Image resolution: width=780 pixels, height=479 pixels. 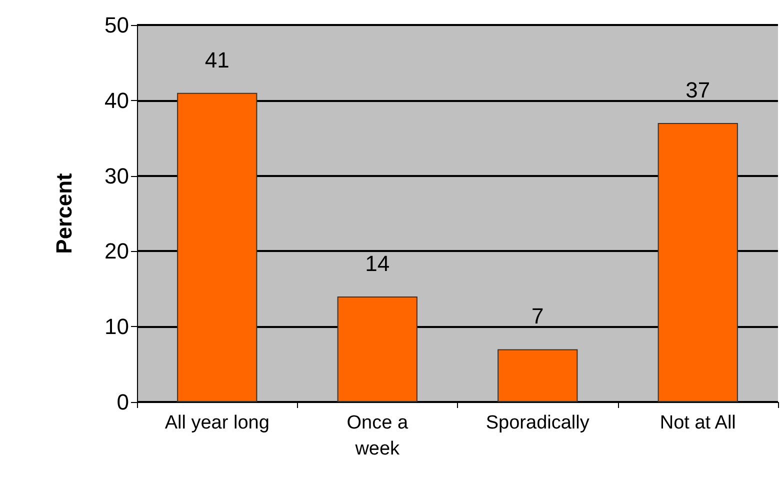 What do you see at coordinates (538, 423) in the screenshot?
I see `x-tick-label: Sporadically` at bounding box center [538, 423].